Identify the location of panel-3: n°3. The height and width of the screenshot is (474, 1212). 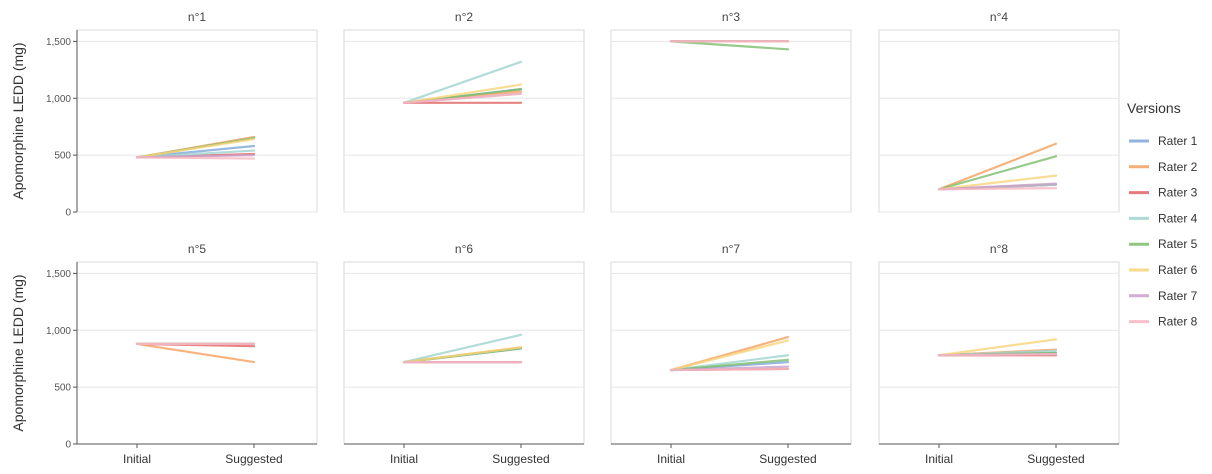
(731, 111).